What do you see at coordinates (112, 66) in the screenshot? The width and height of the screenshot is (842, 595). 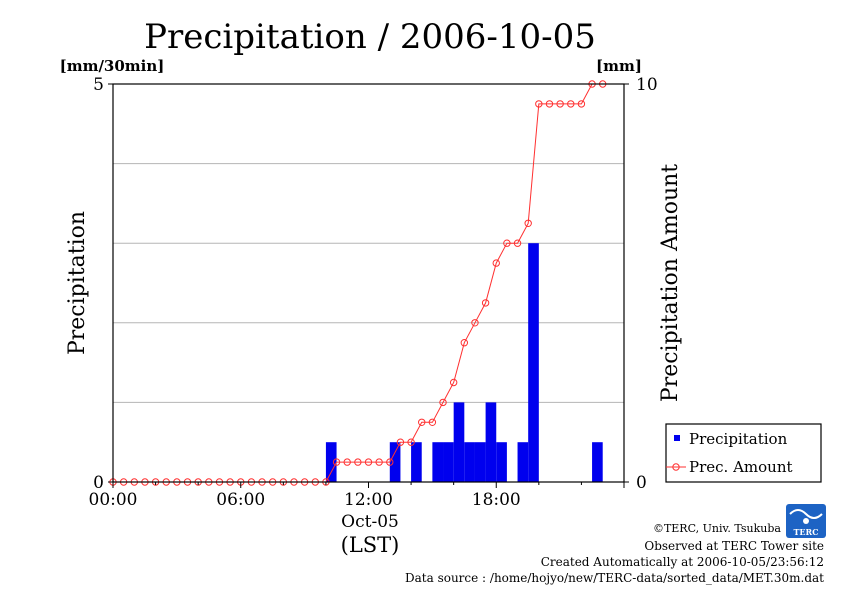 I see `y-axis-unit: [mm/30min]` at bounding box center [112, 66].